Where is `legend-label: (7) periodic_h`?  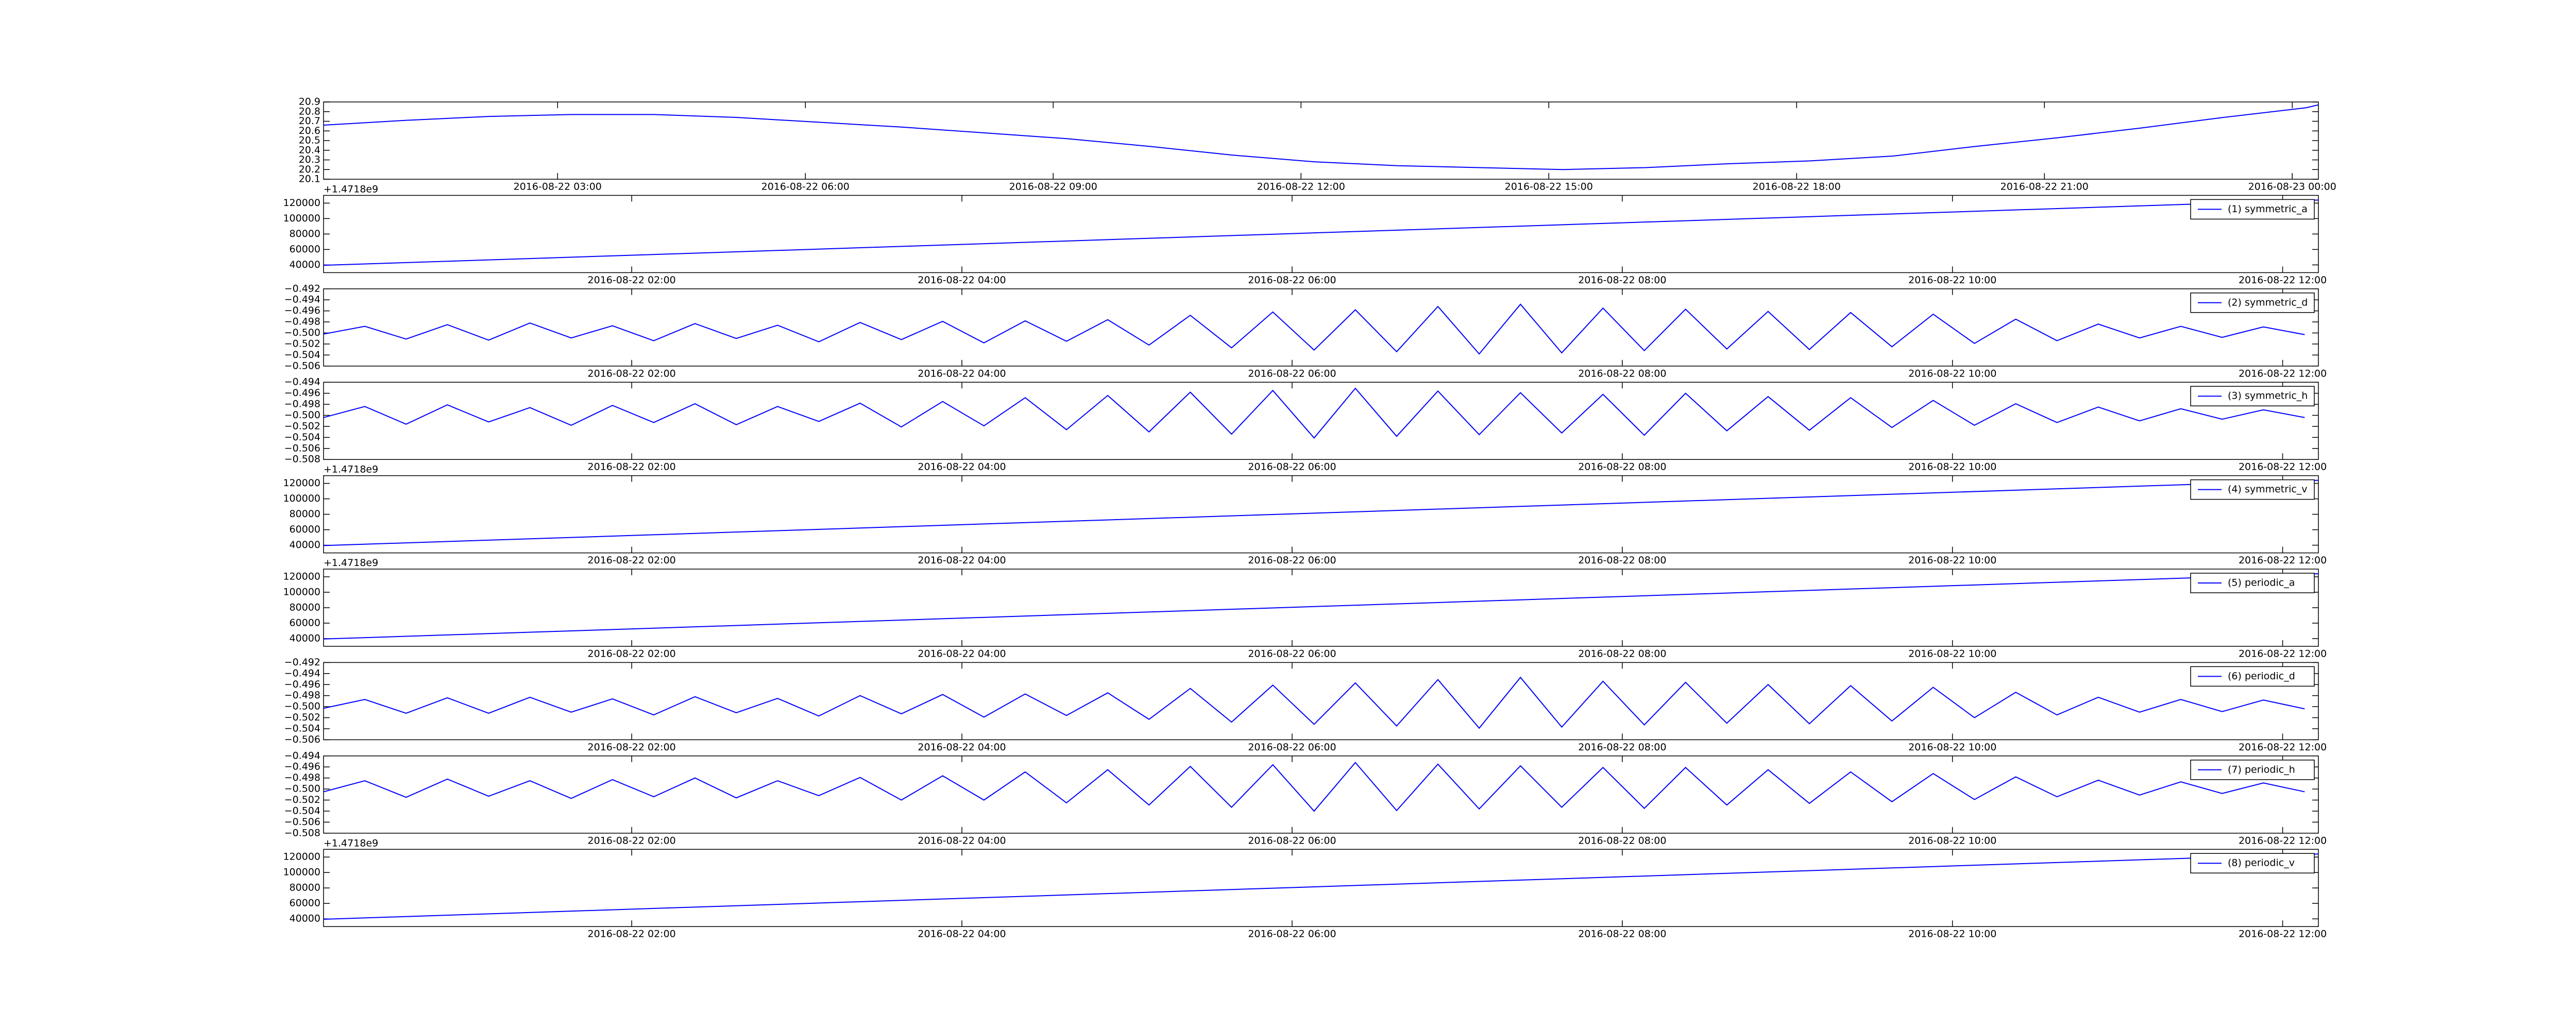 legend-label: (7) periodic_h is located at coordinates (2261, 769).